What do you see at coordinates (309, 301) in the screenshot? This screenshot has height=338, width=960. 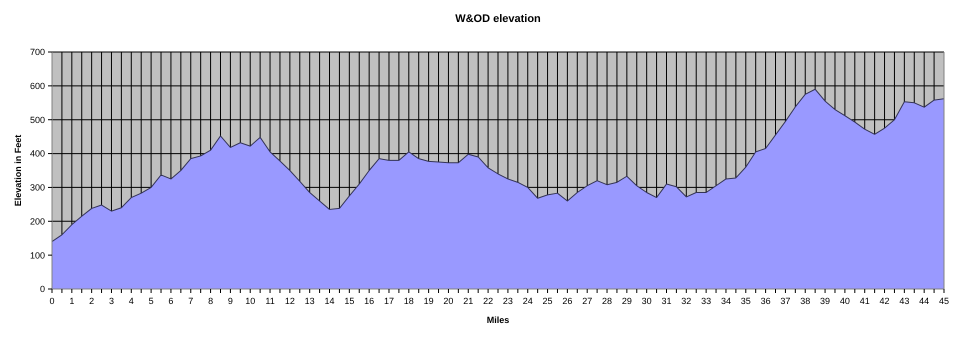 I see `x-tick-label: 13` at bounding box center [309, 301].